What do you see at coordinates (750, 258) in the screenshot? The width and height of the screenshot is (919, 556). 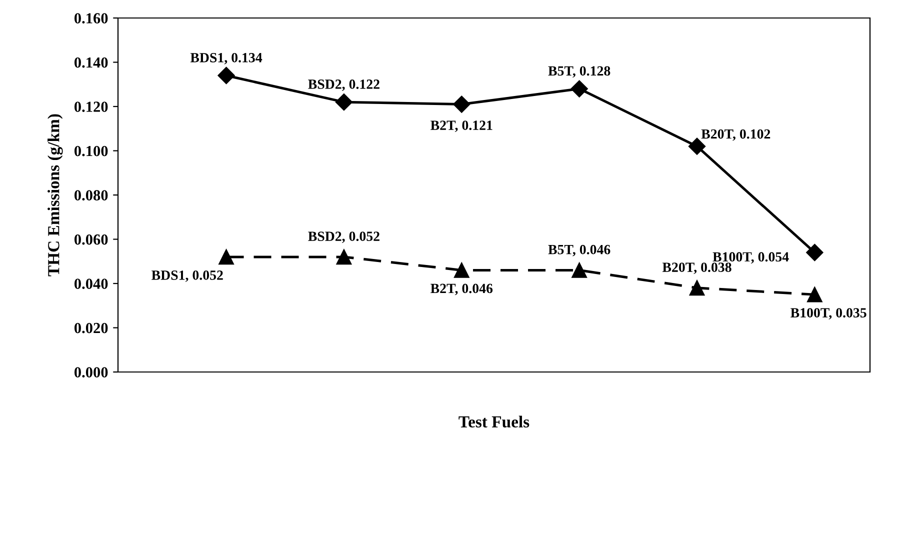 I see `data-label: B100T, 0.054` at bounding box center [750, 258].